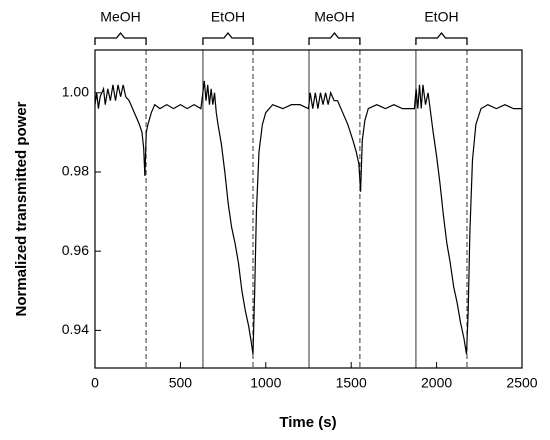 The image size is (550, 440). Describe the element at coordinates (75, 171) in the screenshot. I see `y-tick-label: 0.98` at that location.